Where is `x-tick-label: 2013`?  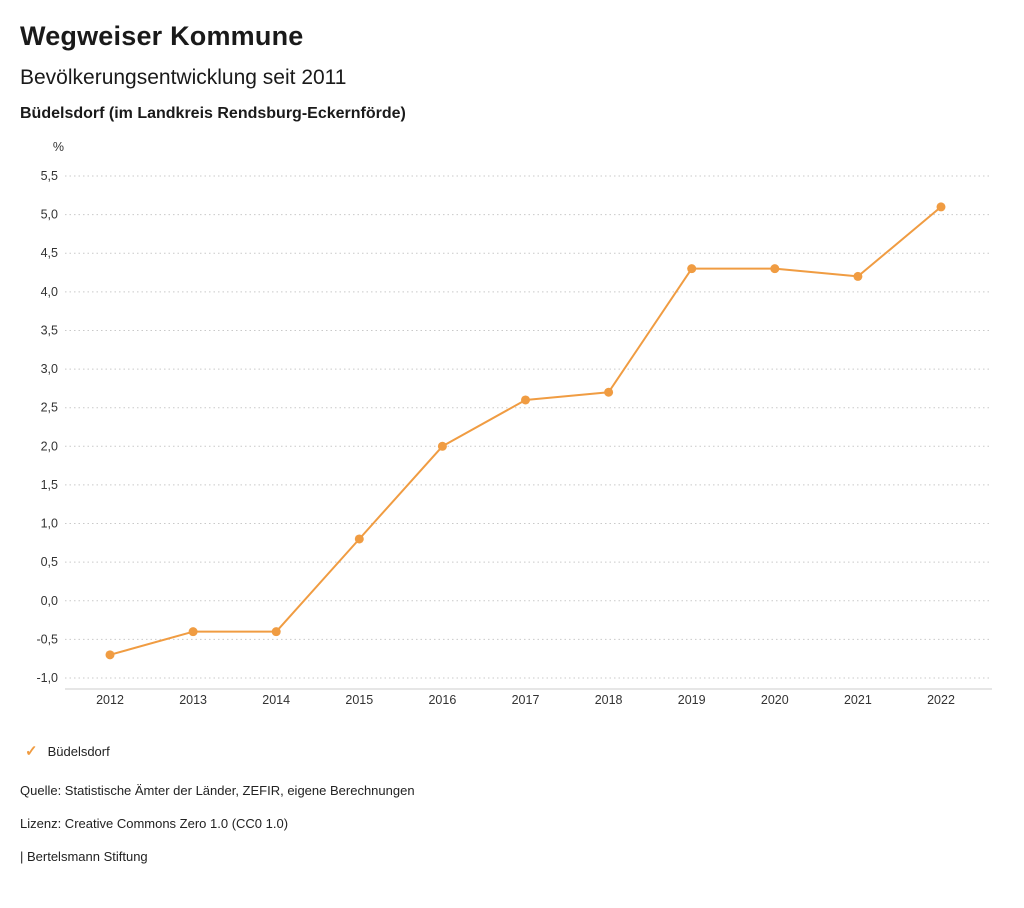
x-tick-label: 2013 is located at coordinates (193, 700).